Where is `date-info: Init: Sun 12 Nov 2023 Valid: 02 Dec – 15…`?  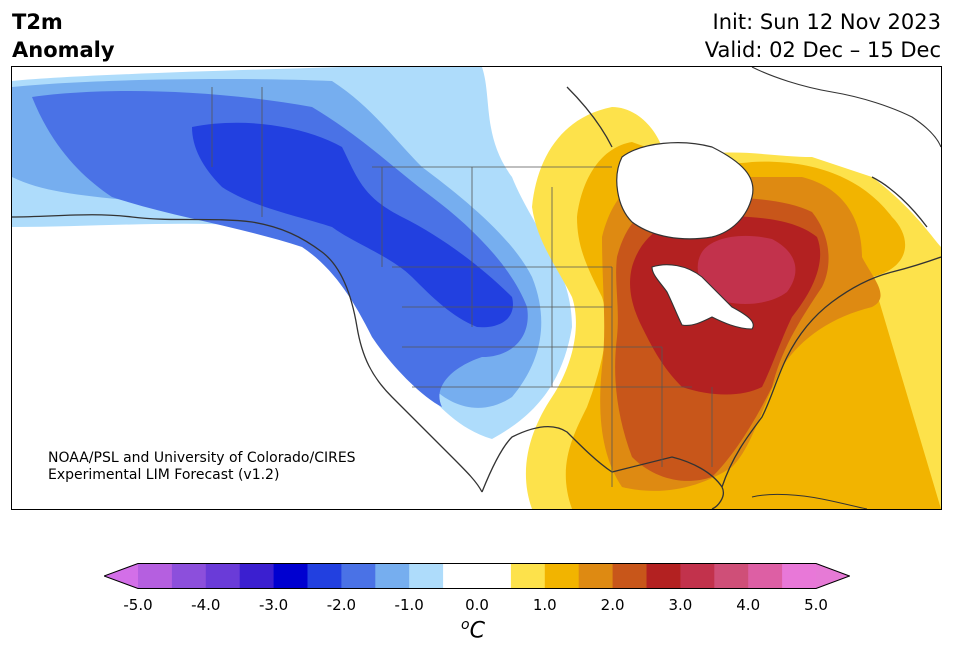 date-info: Init: Sun 12 Nov 2023 Valid: 02 Dec – 15… is located at coordinates (823, 36).